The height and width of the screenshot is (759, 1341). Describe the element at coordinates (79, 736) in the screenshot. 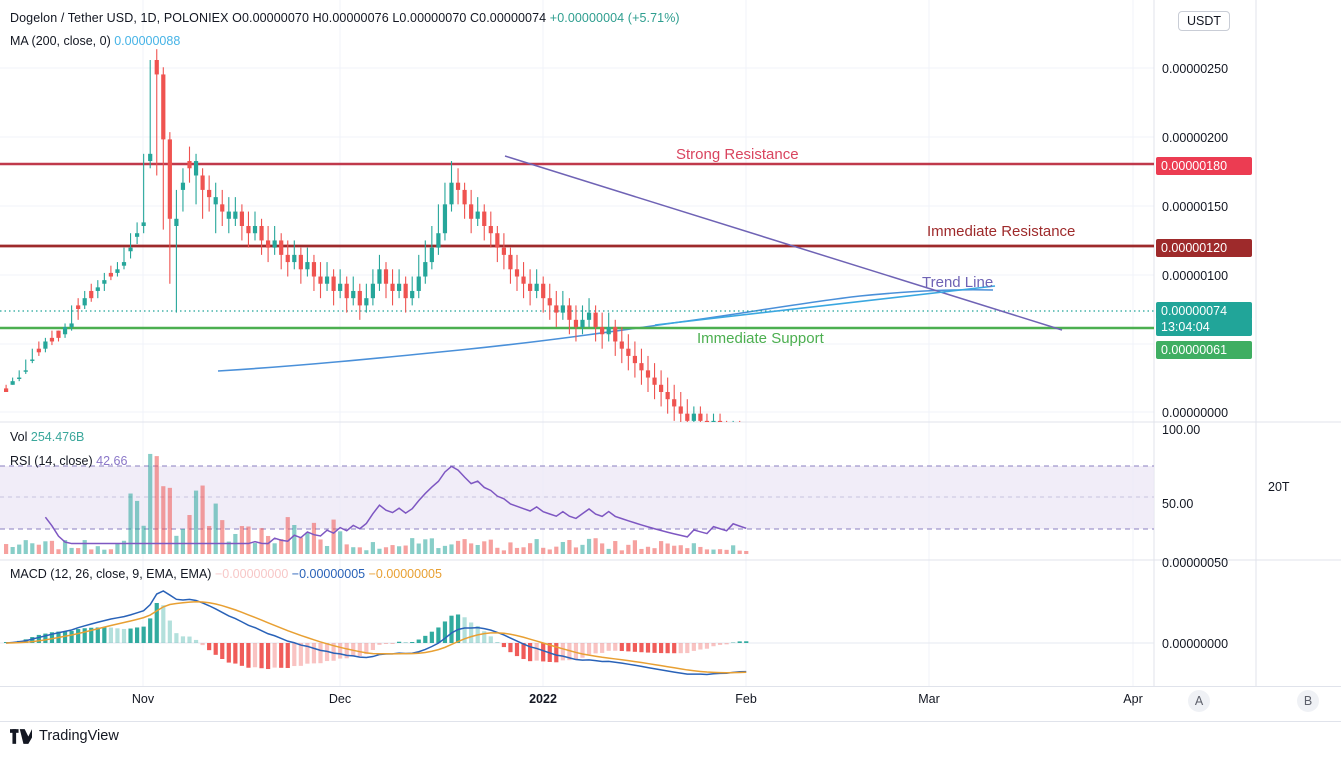

I see `tradingview-wordmark: TradingView` at that location.